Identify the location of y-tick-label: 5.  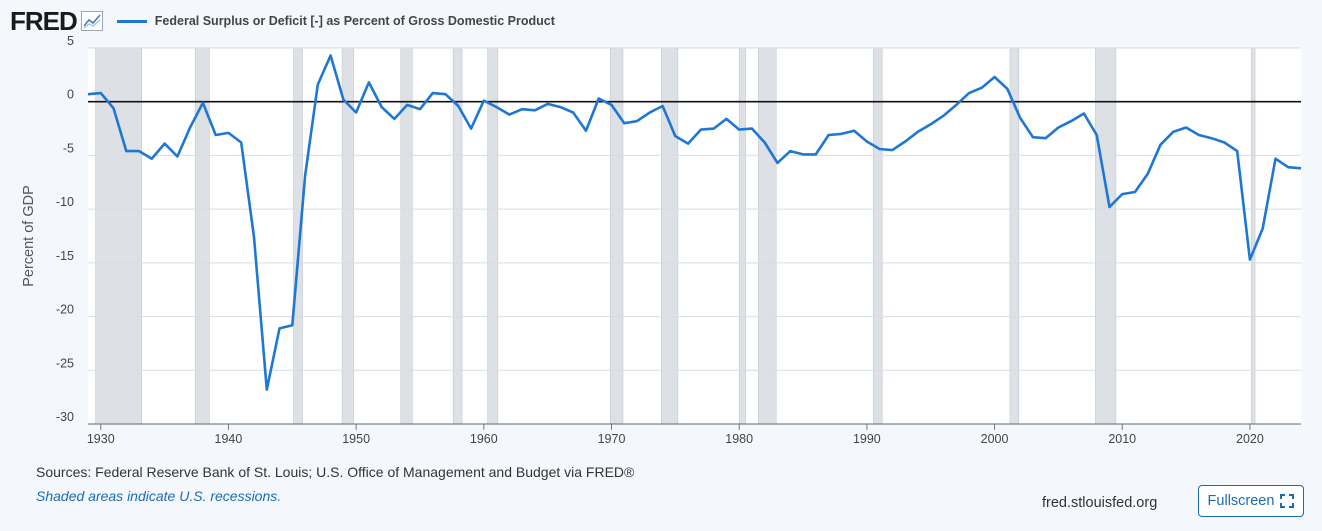
(70, 41).